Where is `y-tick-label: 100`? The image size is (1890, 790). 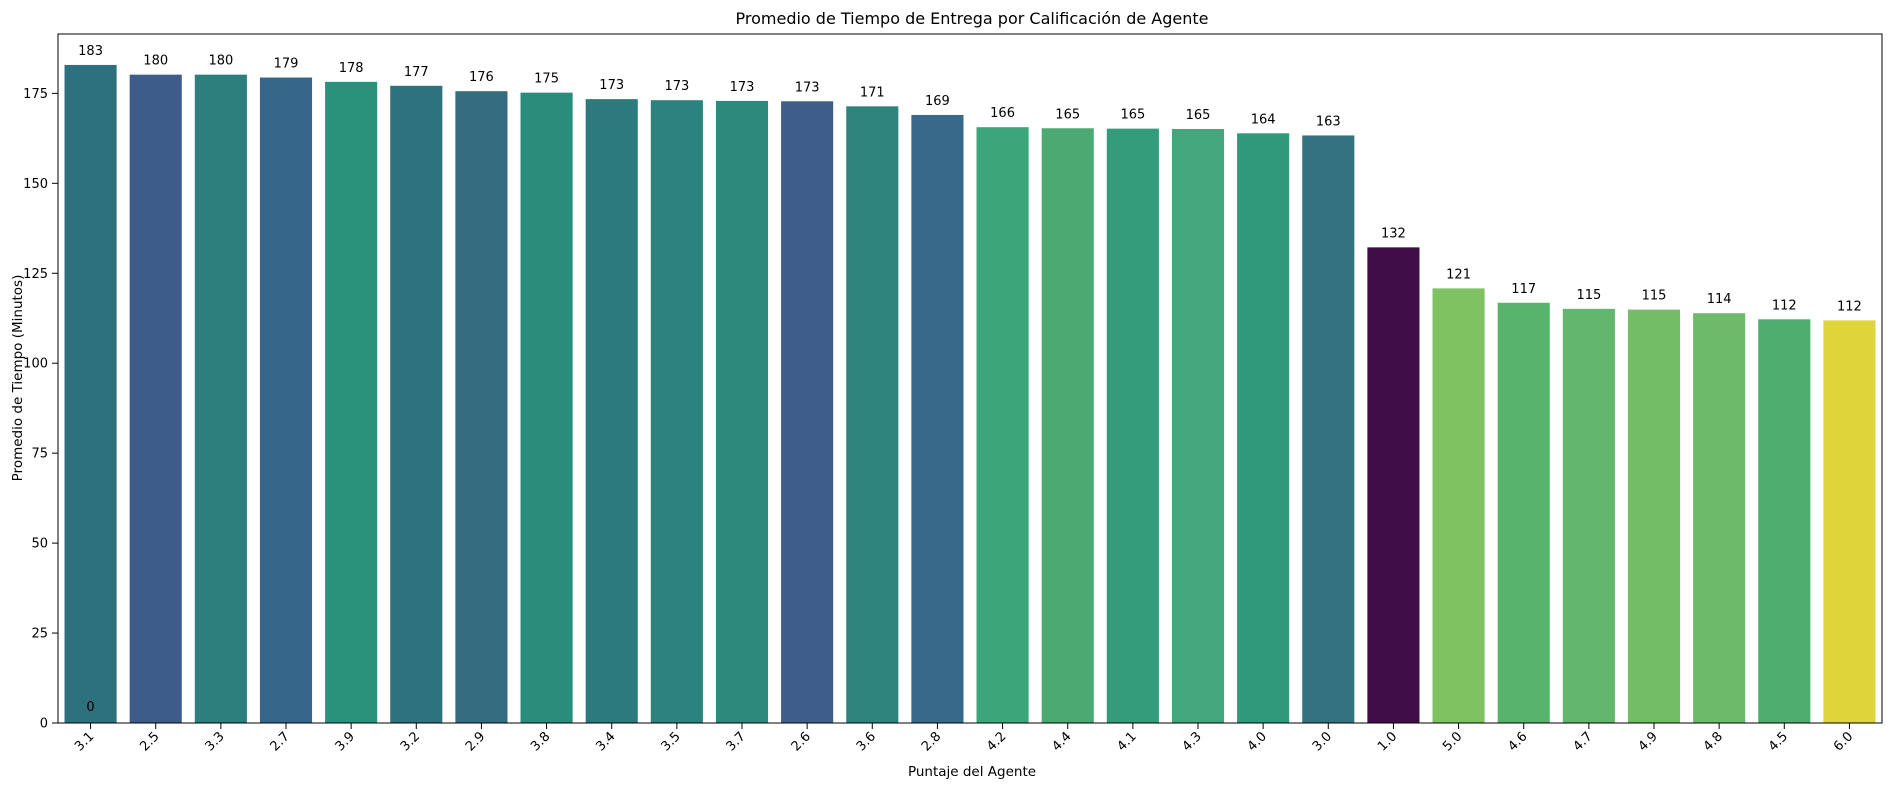
y-tick-label: 100 is located at coordinates (35, 364).